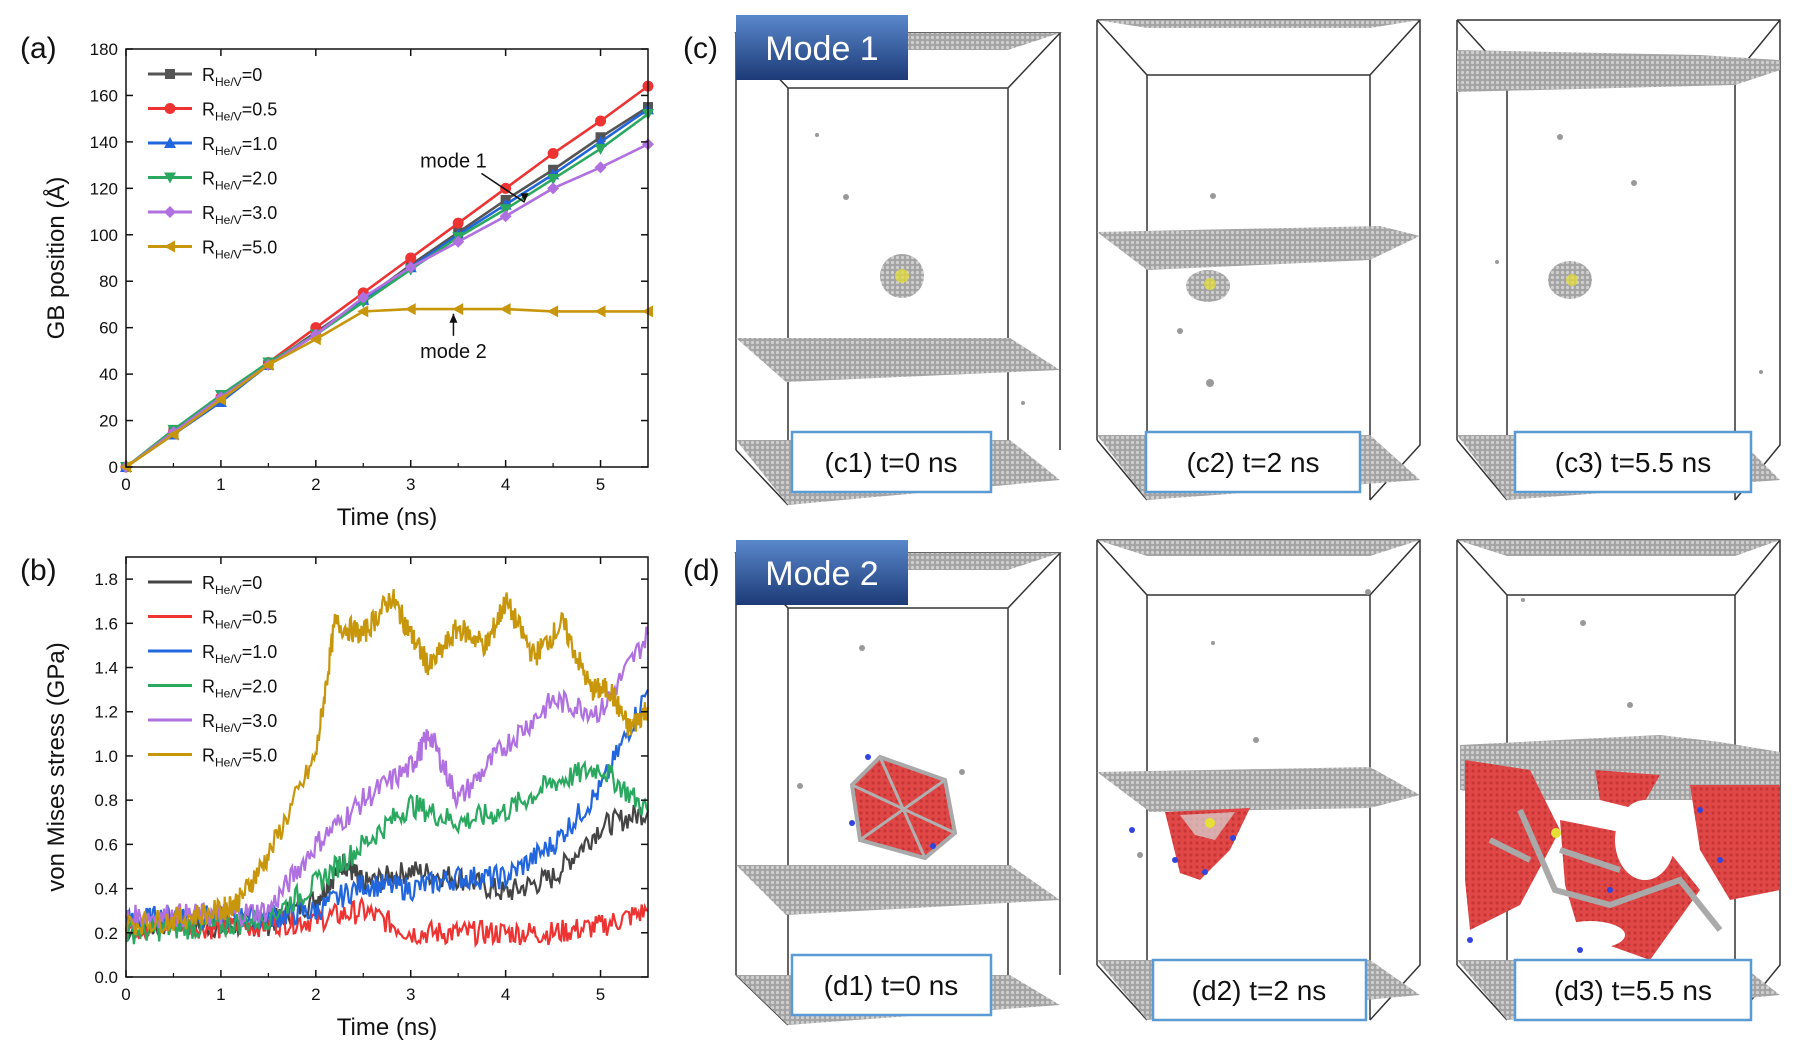 Image resolution: width=1806 pixels, height=1051 pixels. Describe the element at coordinates (106, 977) in the screenshot. I see `y-tick-label: 0.0` at that location.